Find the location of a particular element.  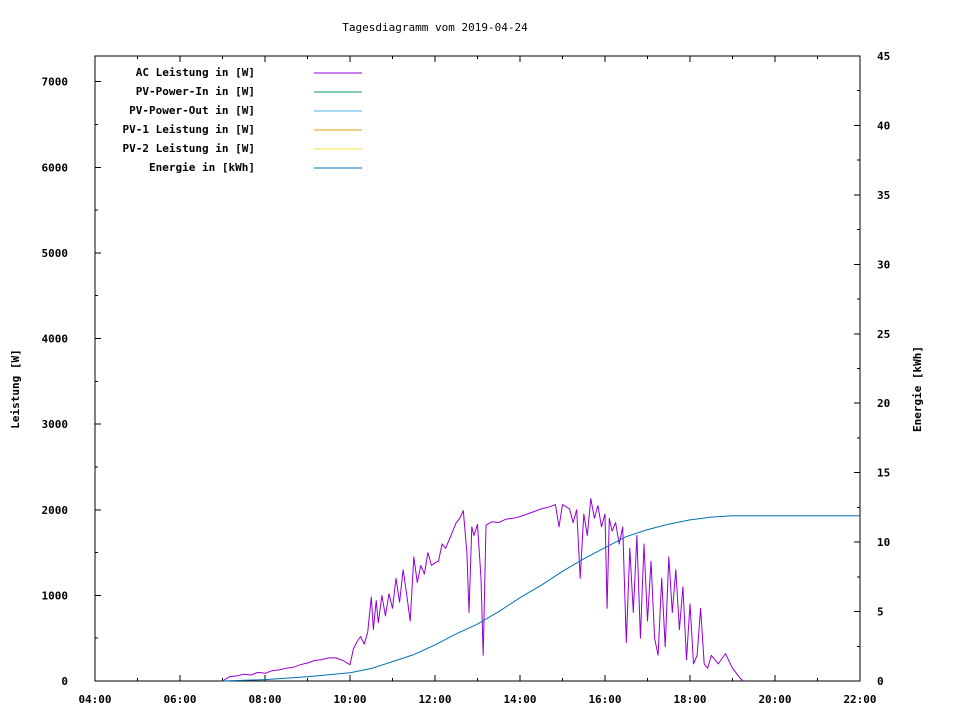

legend-entry-label: PV-2 Leistung in [W] is located at coordinates (189, 148).